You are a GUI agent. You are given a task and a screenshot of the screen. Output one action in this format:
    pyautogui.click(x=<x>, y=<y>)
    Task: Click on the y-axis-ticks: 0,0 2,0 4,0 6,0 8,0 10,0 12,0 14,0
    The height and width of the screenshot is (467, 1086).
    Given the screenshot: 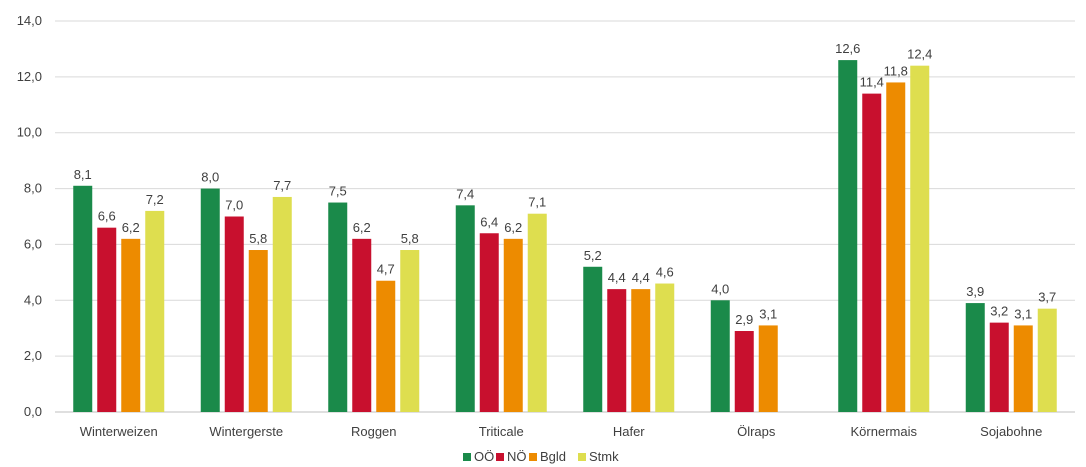 What is the action you would take?
    pyautogui.click(x=29, y=216)
    